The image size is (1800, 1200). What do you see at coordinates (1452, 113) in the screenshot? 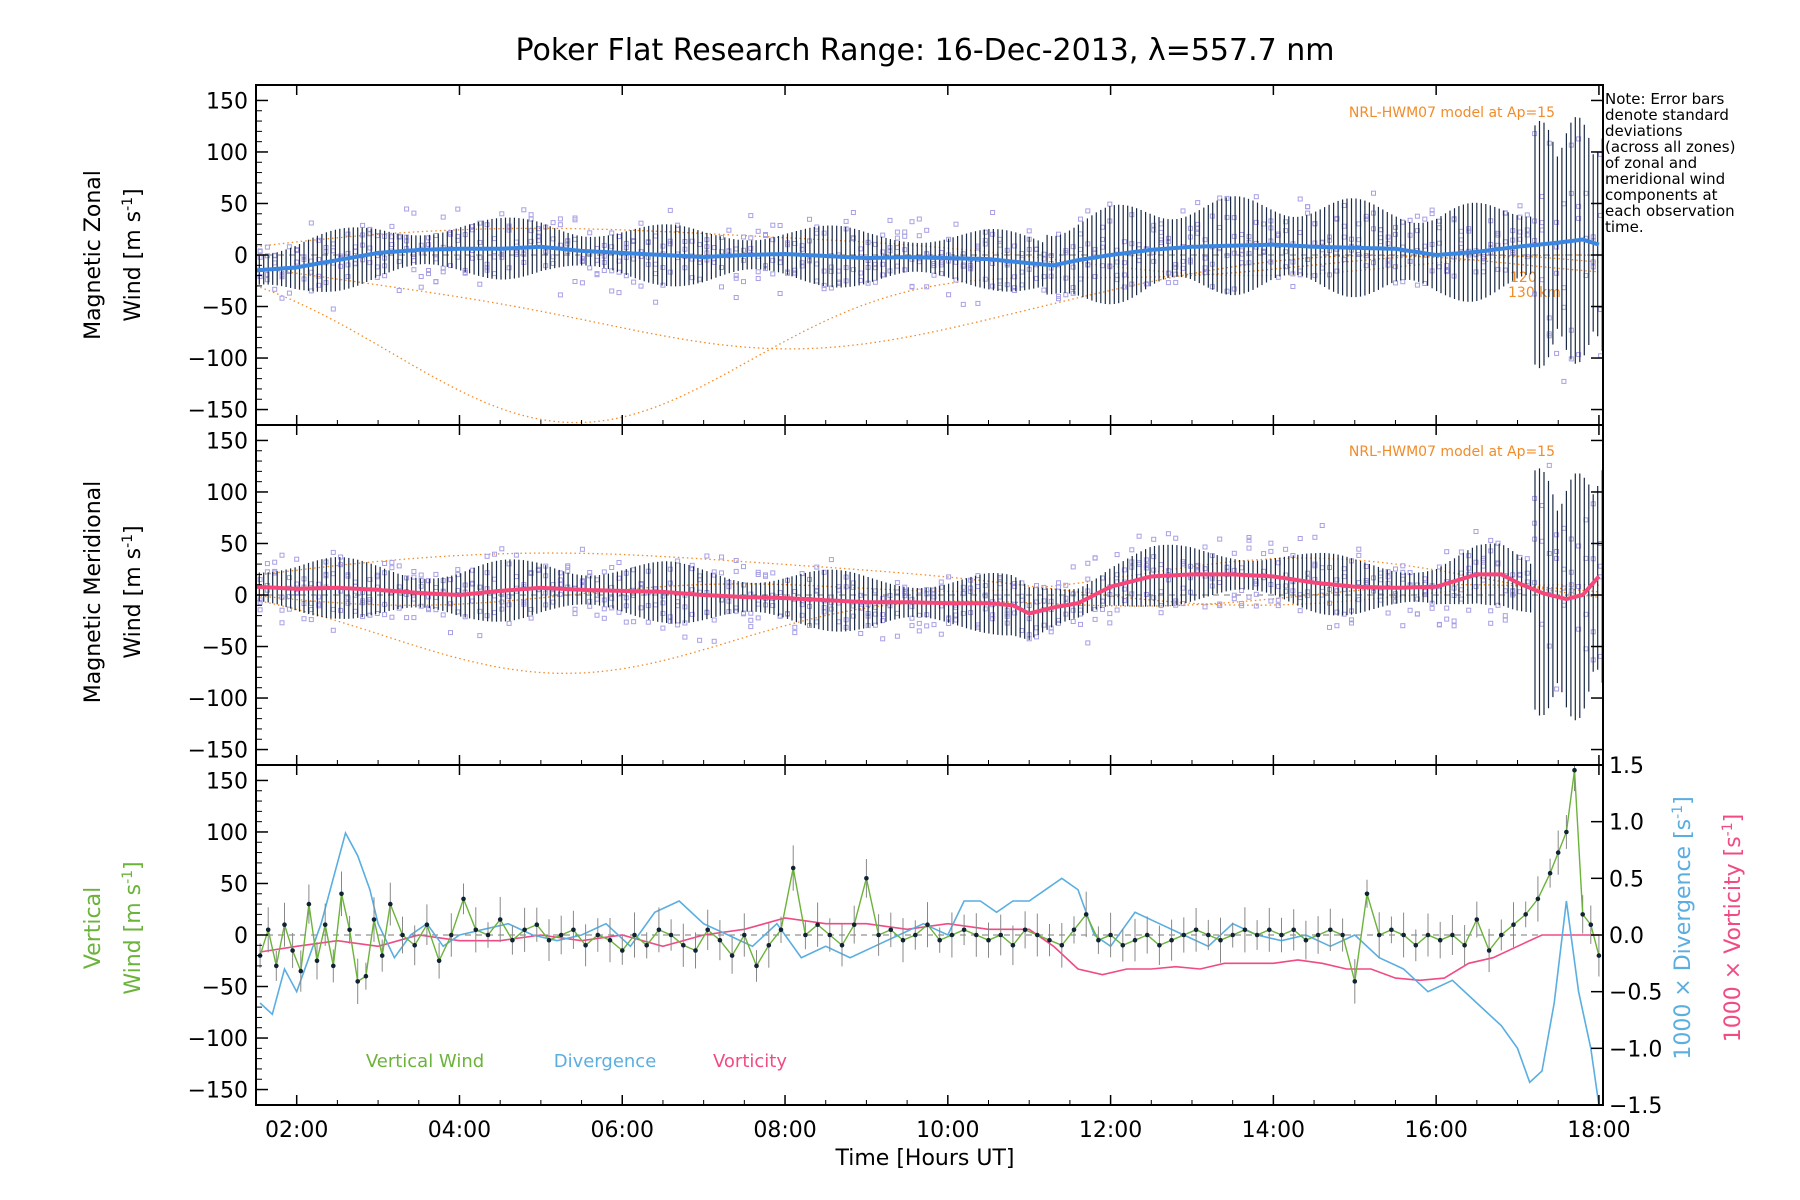
I see `model-label-zonal: NRL-HWM07 model at Ap=15` at bounding box center [1452, 113].